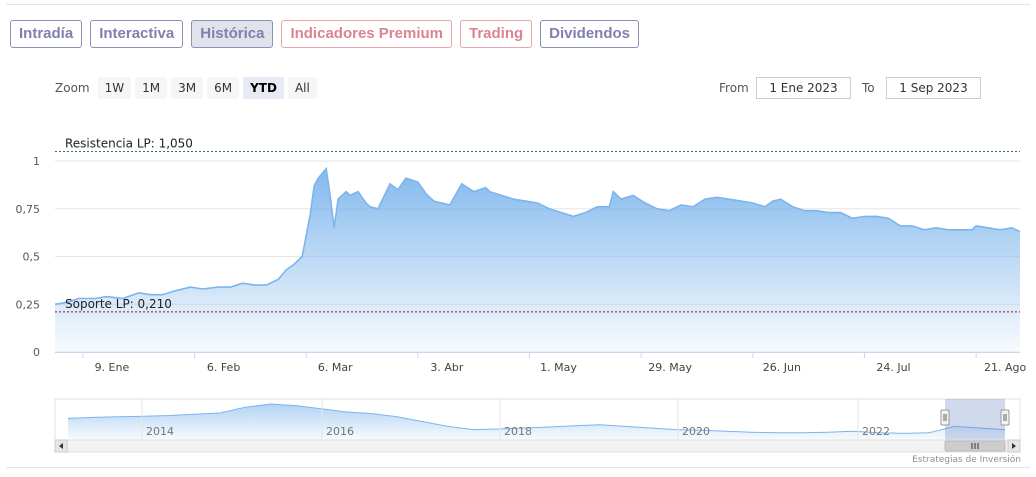 This screenshot has width=1036, height=477. Describe the element at coordinates (803, 88) in the screenshot. I see `from-date-input: 1 Ene 2023` at that location.